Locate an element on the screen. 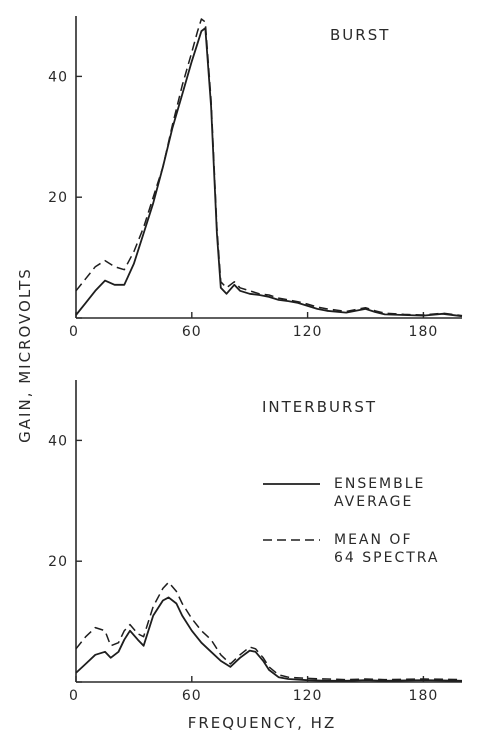  interburst-ensemble-average-line is located at coordinates (269, 639).